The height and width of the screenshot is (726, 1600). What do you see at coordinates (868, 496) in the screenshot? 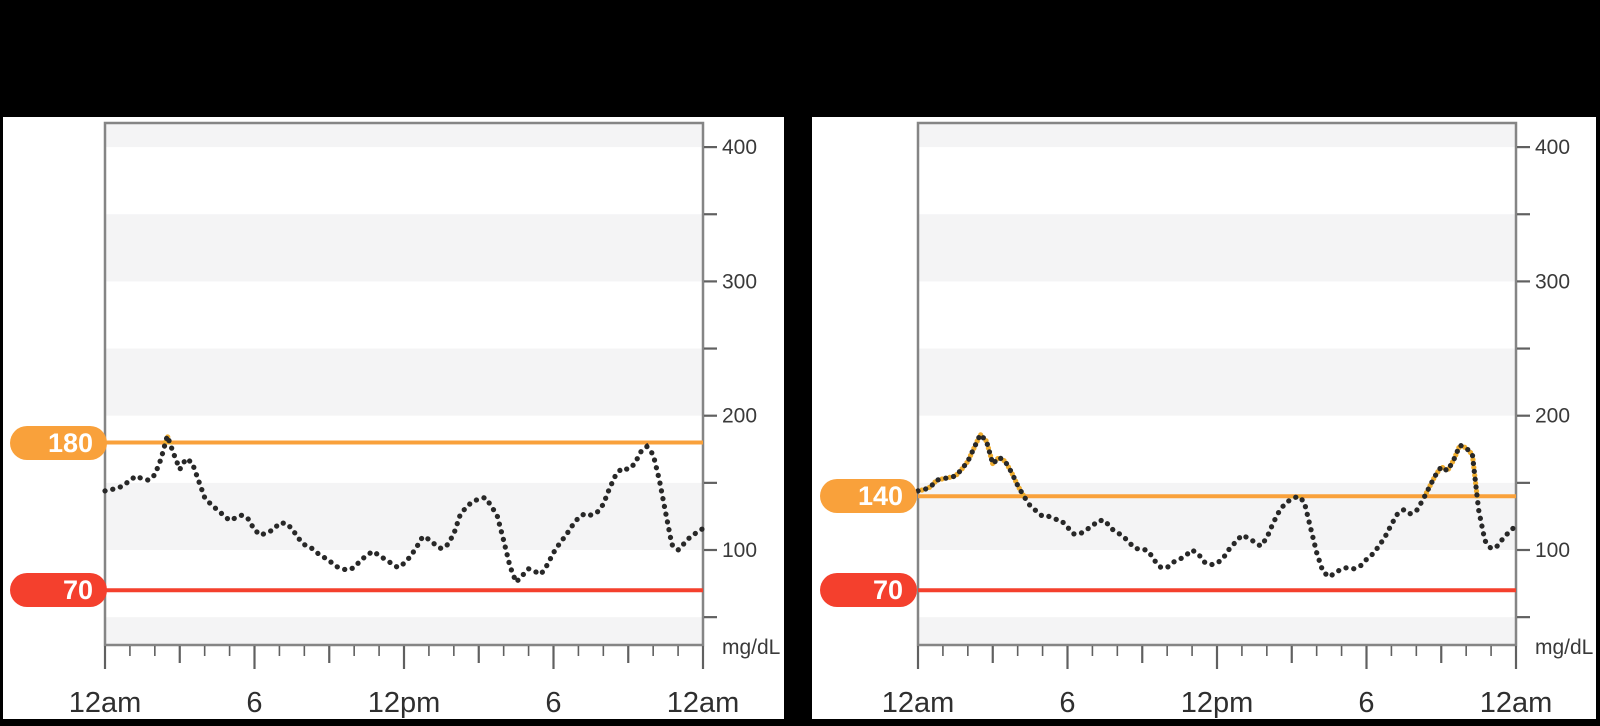
I see `high-threshold-badge: 140` at bounding box center [868, 496].